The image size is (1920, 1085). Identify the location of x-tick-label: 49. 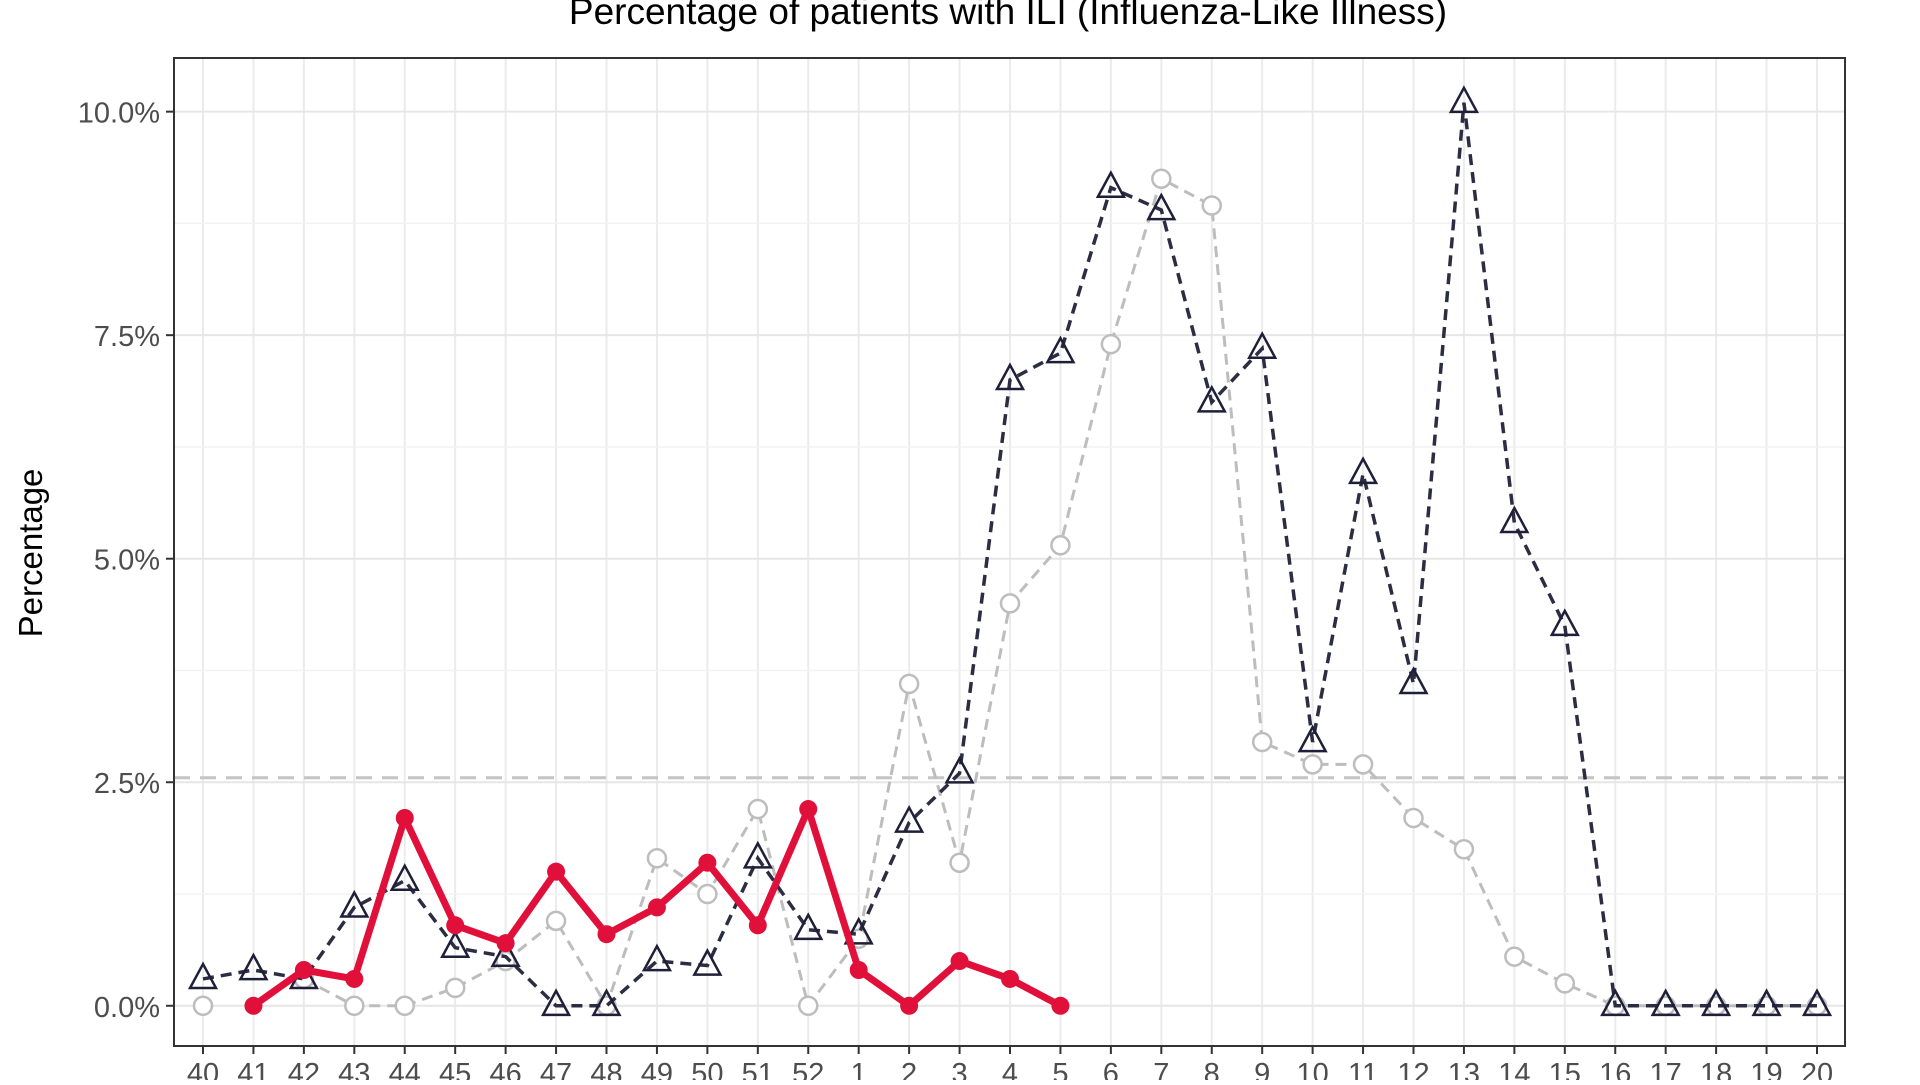
(657, 1069).